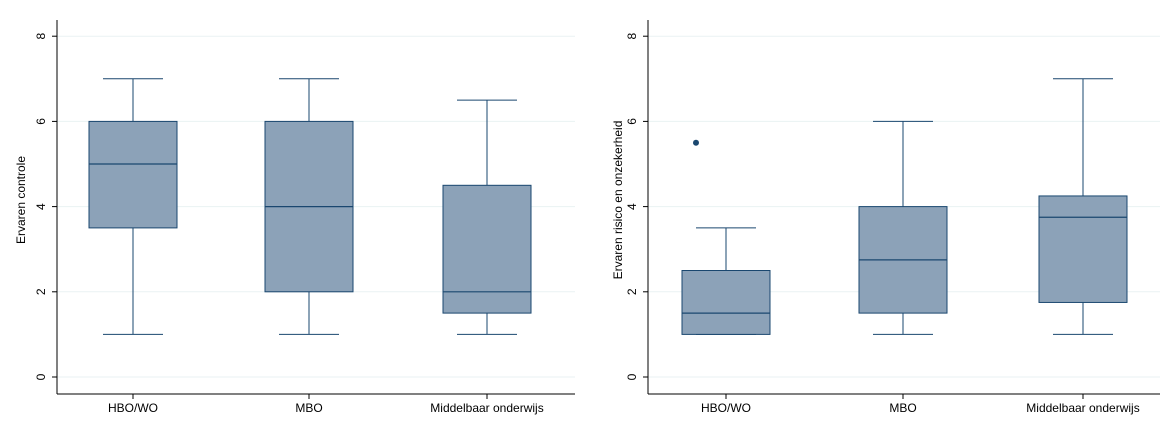 This screenshot has height=421, width=1167. Describe the element at coordinates (618, 200) in the screenshot. I see `y-axis-title: Ervaren risico en onzekerheid` at that location.